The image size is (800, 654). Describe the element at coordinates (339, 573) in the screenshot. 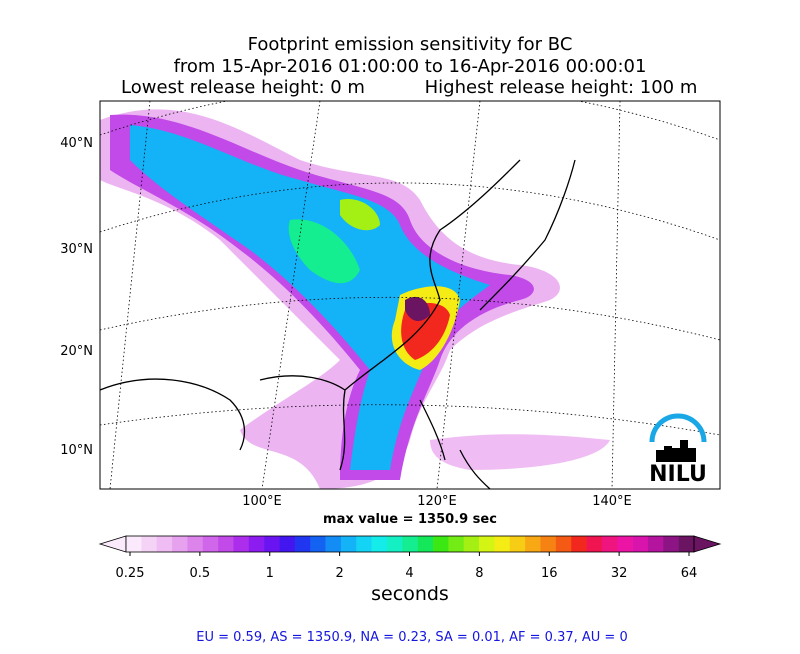

I see `colorbar-tick-label: 2` at that location.